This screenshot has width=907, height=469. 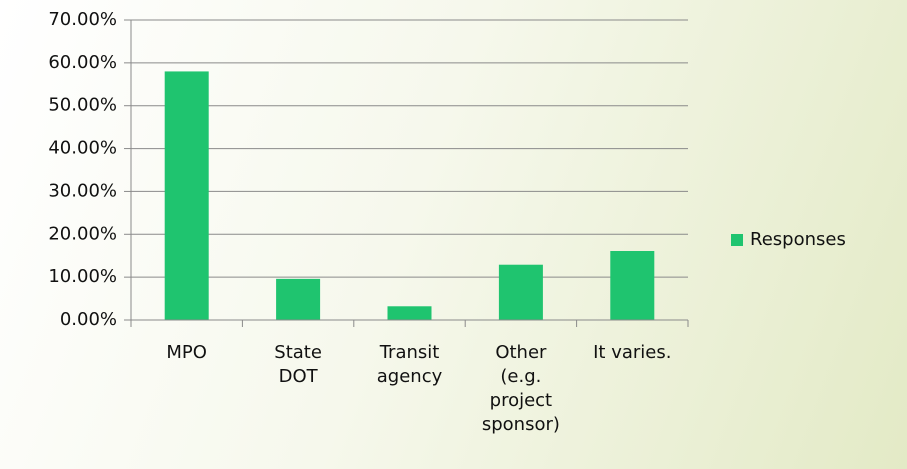 I want to click on legend-swatch, so click(x=737, y=240).